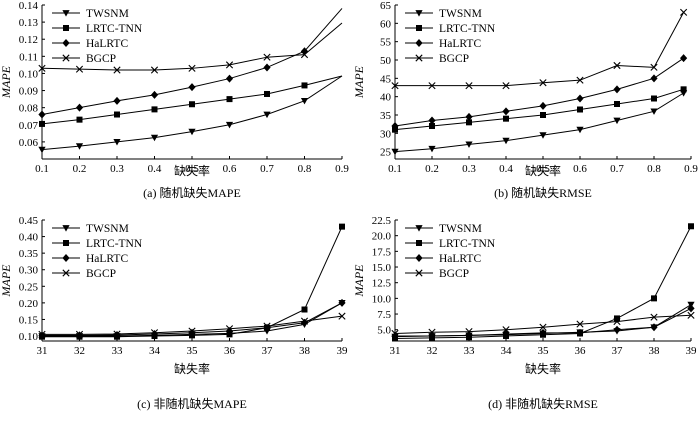  Describe the element at coordinates (29, 238) in the screenshot. I see `y-tick-label: 0.40` at that location.